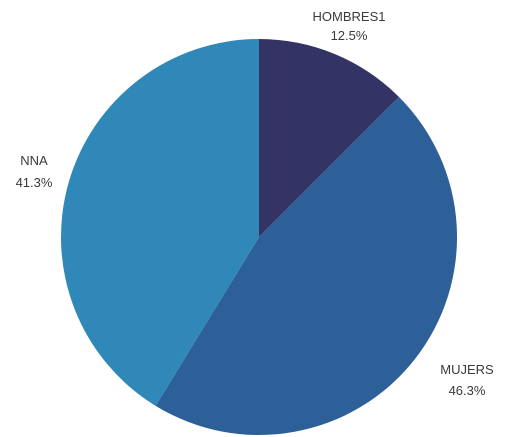 This screenshot has width=509, height=437. Describe the element at coordinates (349, 35) in the screenshot. I see `slice-value-label-0: 12.5%` at that location.